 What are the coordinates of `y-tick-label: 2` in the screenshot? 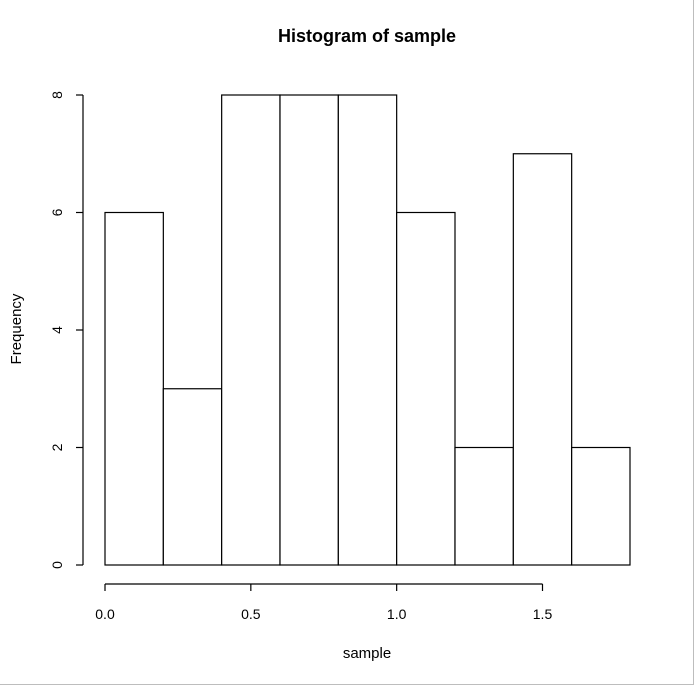 It's located at (57, 447).